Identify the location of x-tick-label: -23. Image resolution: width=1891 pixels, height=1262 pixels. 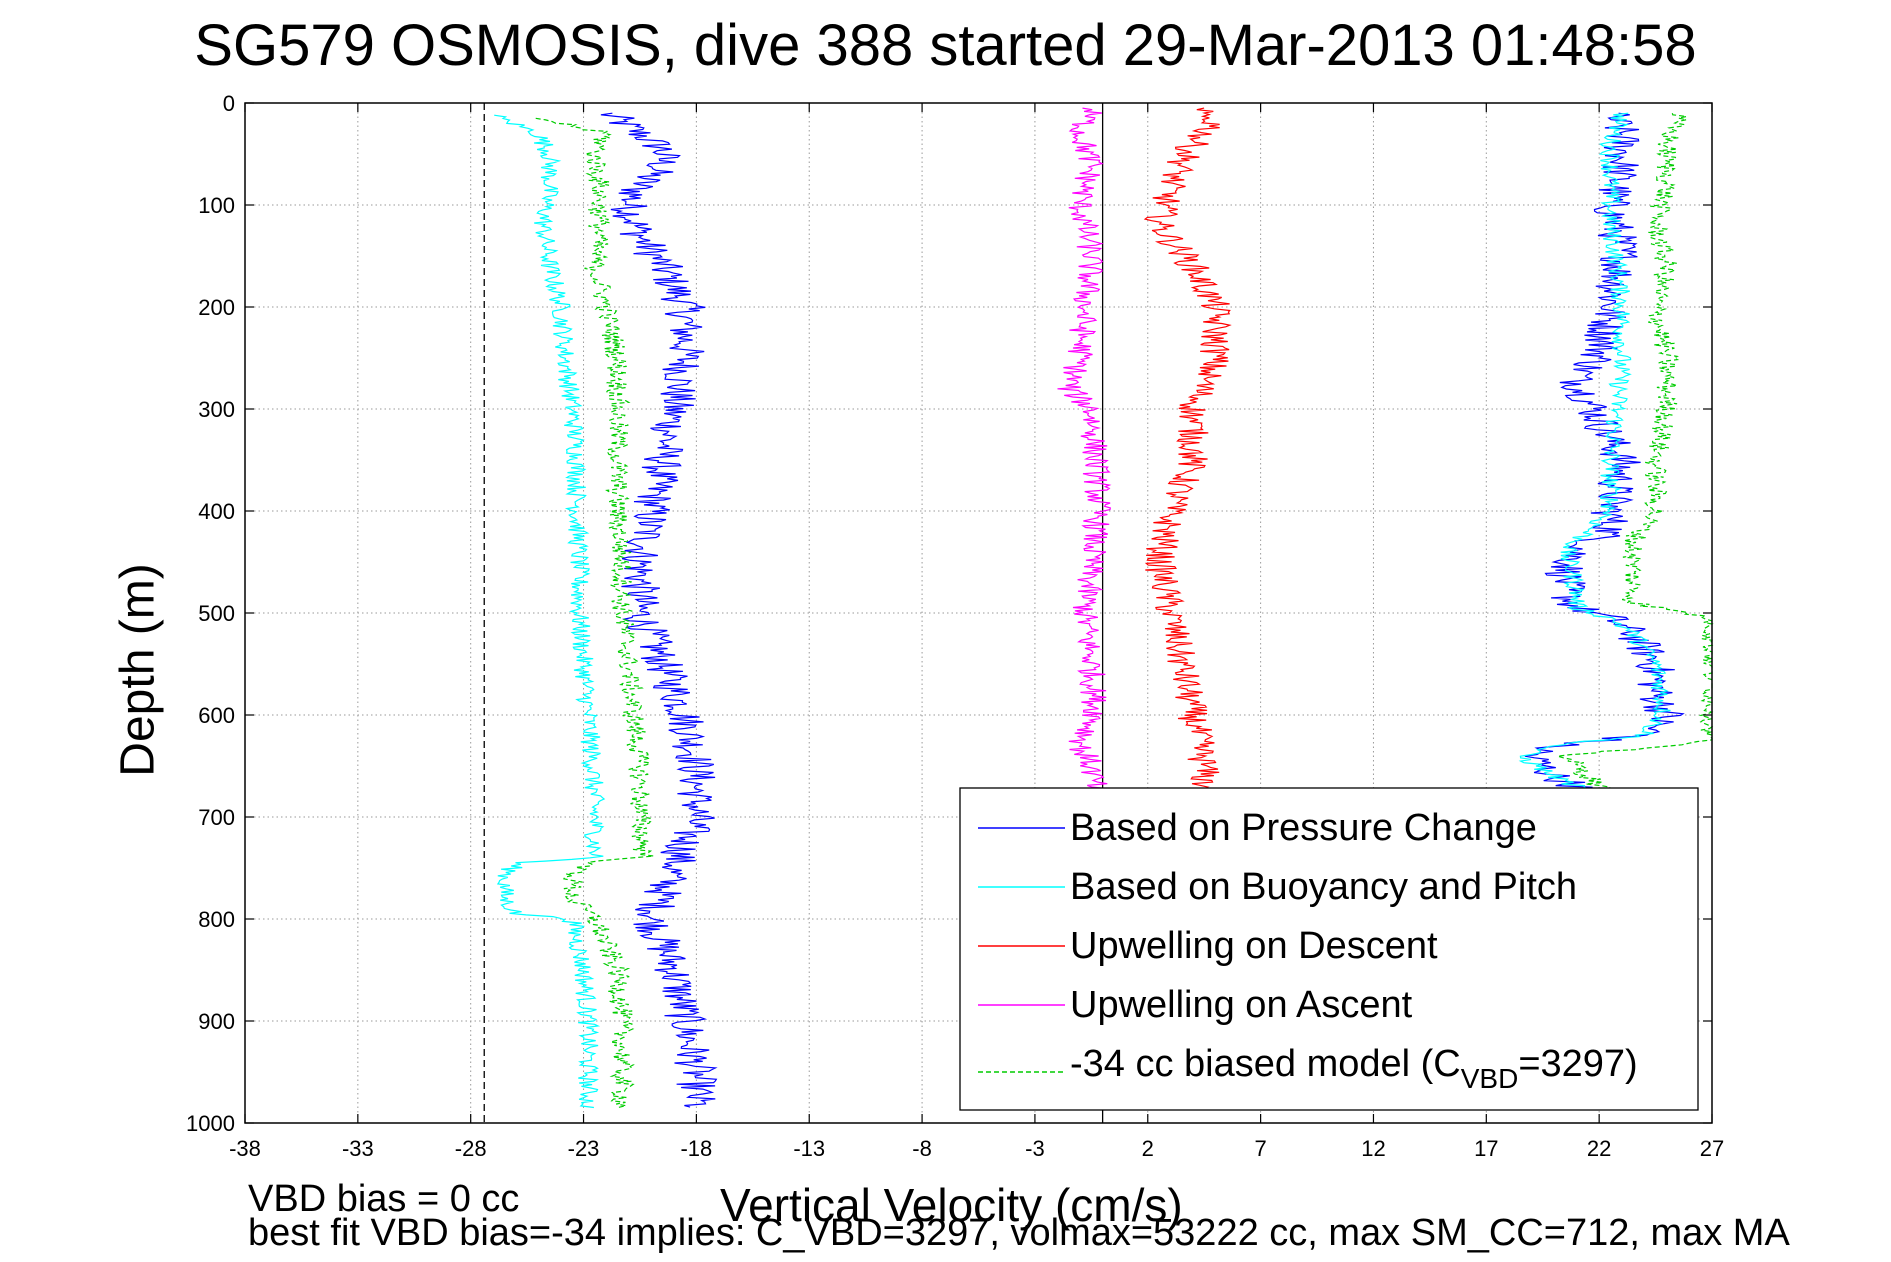
(584, 1148).